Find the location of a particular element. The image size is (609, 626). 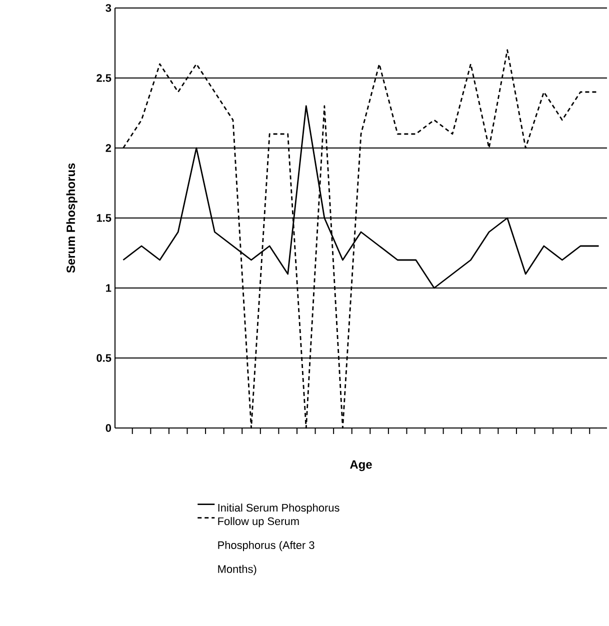

y-tick-label: 1.5 is located at coordinates (104, 218).